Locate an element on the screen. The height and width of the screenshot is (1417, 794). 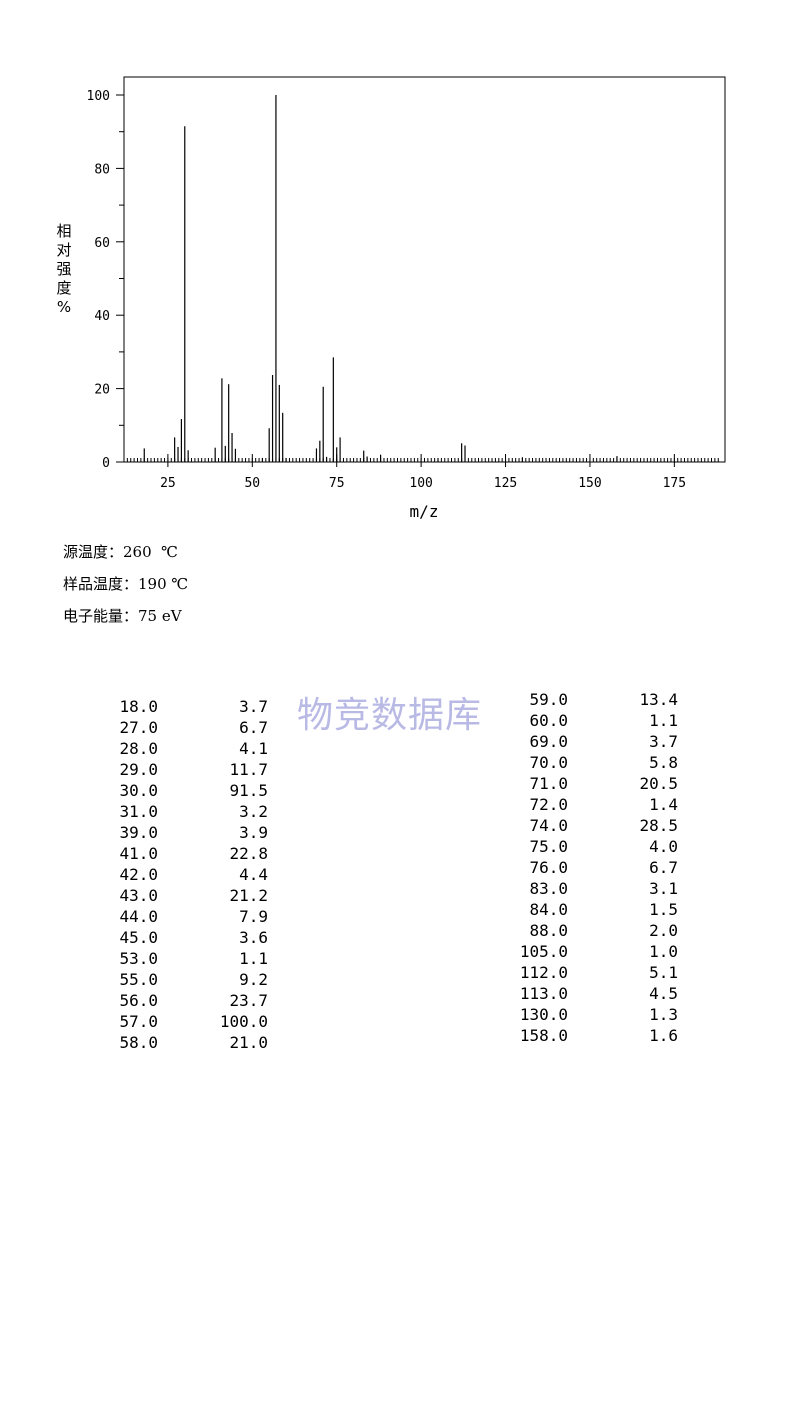
mz-value: 105.0 is located at coordinates (543, 951).